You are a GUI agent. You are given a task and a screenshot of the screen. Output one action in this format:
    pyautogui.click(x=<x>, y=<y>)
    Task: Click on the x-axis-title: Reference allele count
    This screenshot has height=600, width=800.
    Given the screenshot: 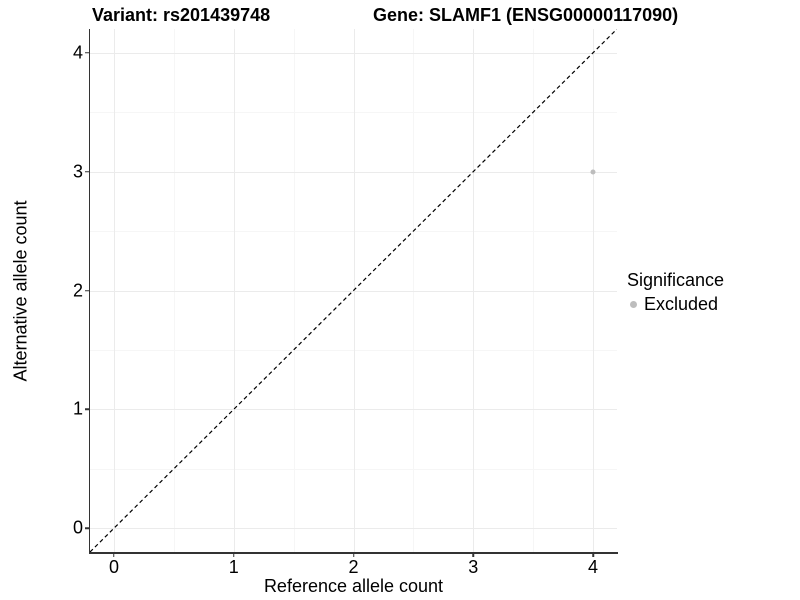 What is the action you would take?
    pyautogui.click(x=353, y=586)
    